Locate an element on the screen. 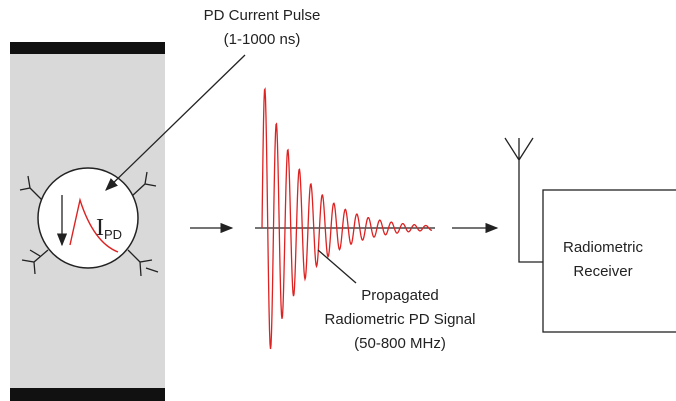 This screenshot has height=401, width=676. signal-line2: Radiometric PD Signal is located at coordinates (400, 319).